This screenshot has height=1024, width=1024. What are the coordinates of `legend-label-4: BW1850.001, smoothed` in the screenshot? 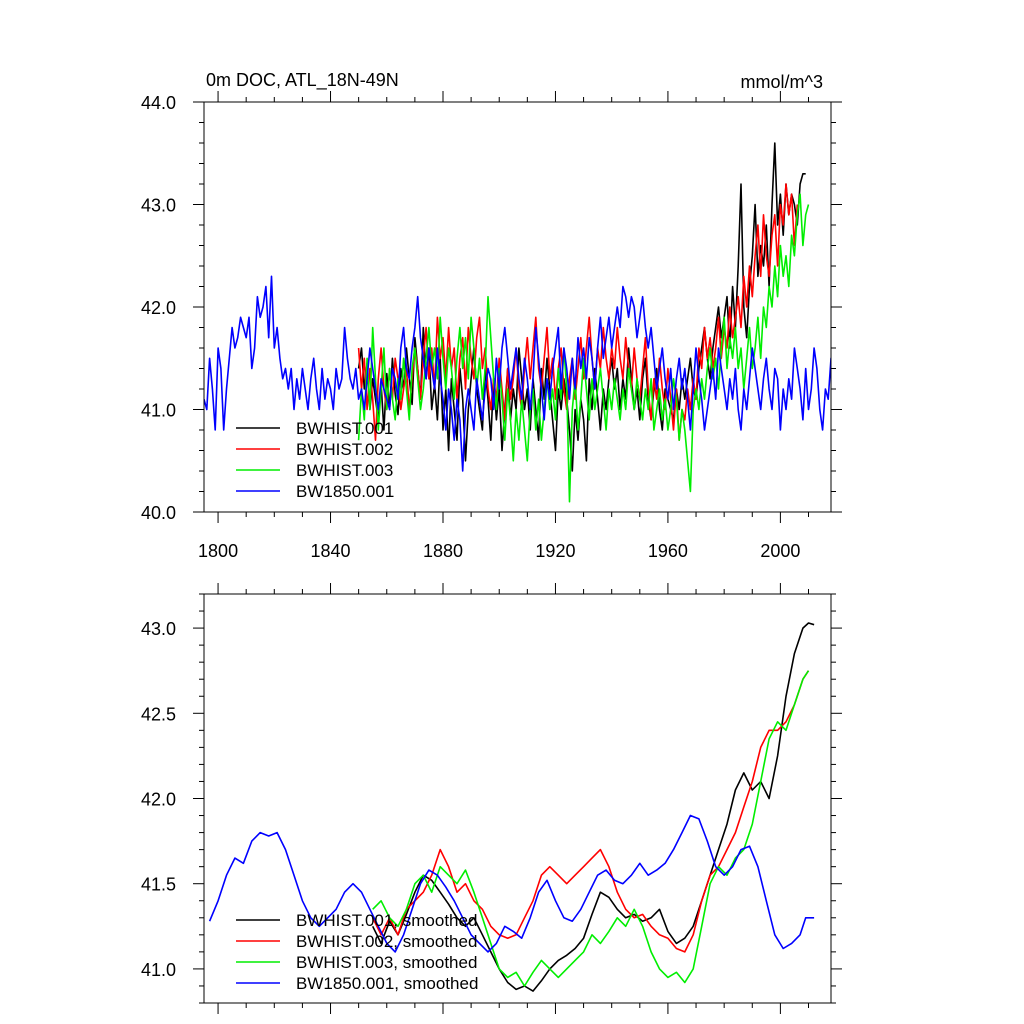 It's located at (387, 983).